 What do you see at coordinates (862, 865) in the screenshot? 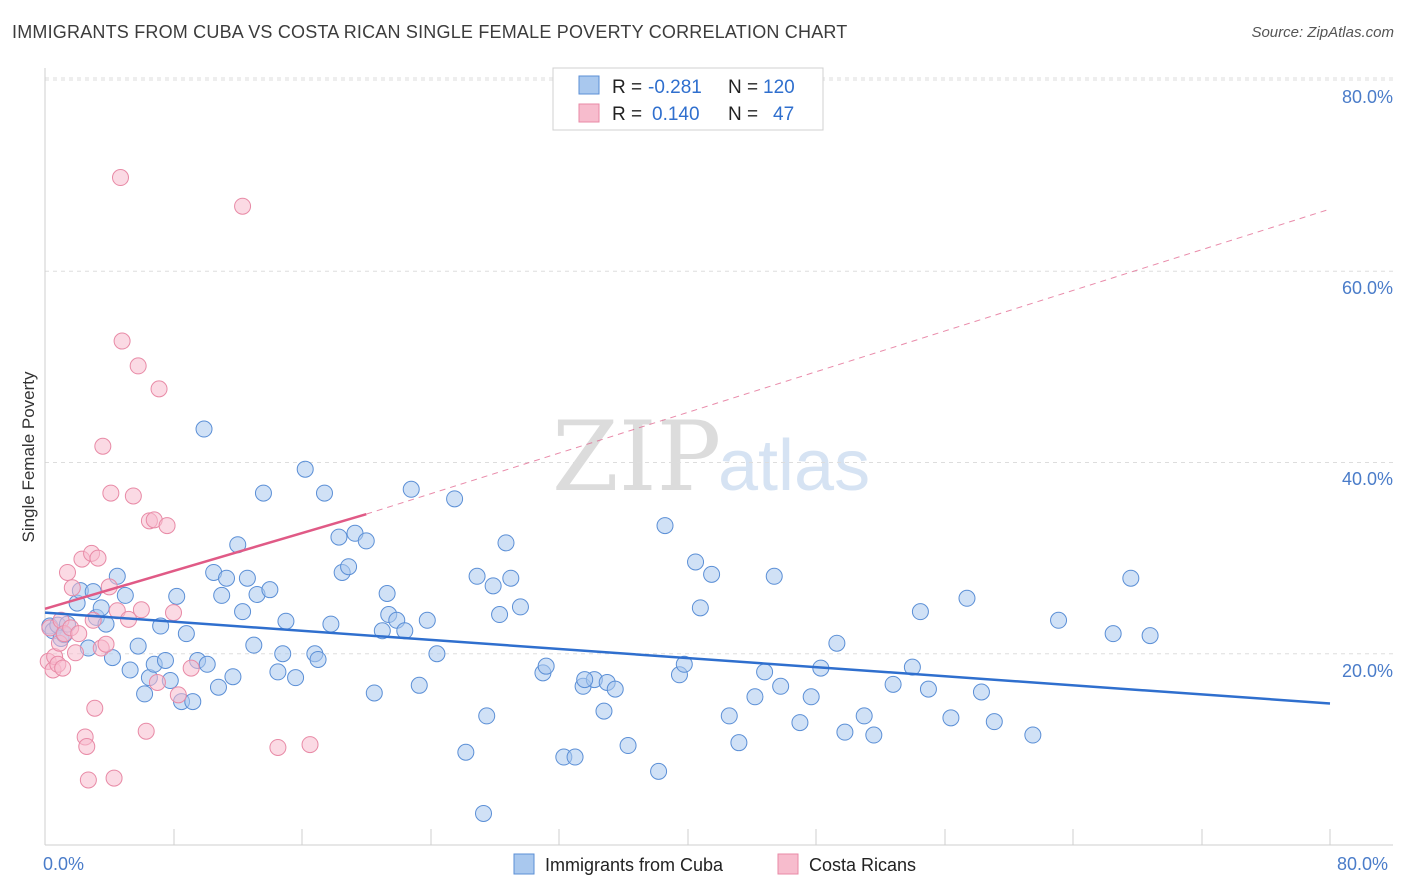
I see `bottom-legend-label-costa-ricans: Costa Ricans` at bounding box center [862, 865].